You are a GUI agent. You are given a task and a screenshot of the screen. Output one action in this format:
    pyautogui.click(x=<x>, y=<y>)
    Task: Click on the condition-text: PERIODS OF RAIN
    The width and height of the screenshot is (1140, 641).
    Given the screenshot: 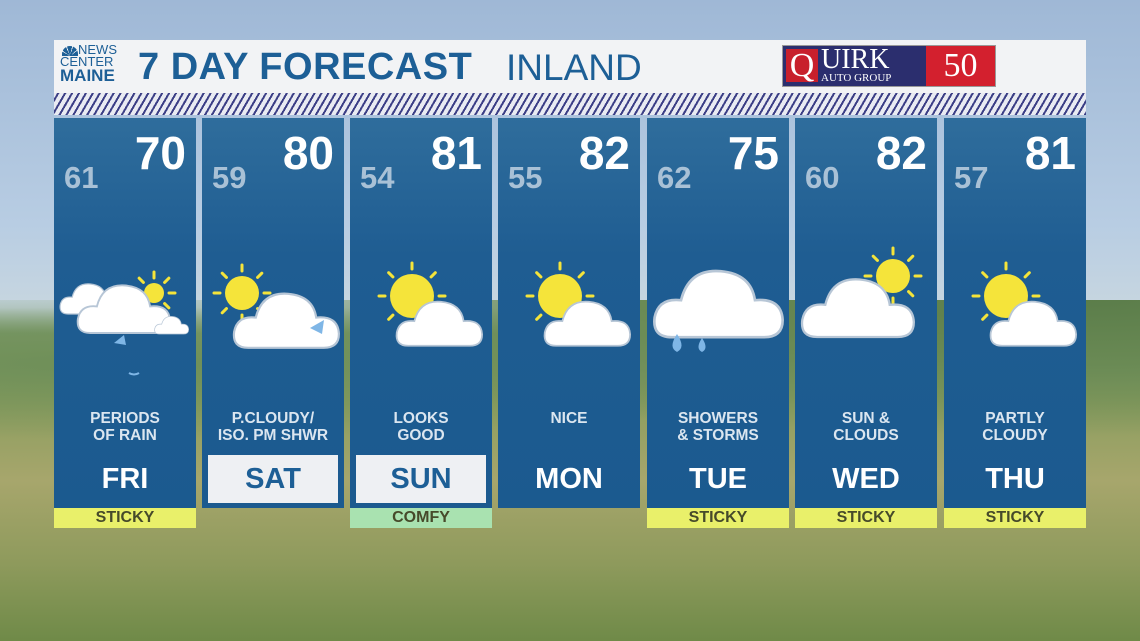 What is the action you would take?
    pyautogui.click(x=125, y=427)
    